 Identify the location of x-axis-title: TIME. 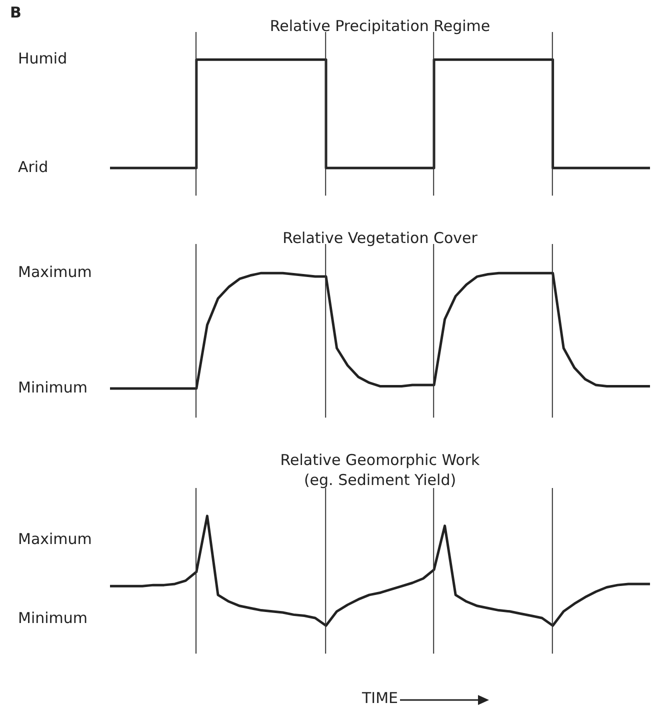
(379, 697).